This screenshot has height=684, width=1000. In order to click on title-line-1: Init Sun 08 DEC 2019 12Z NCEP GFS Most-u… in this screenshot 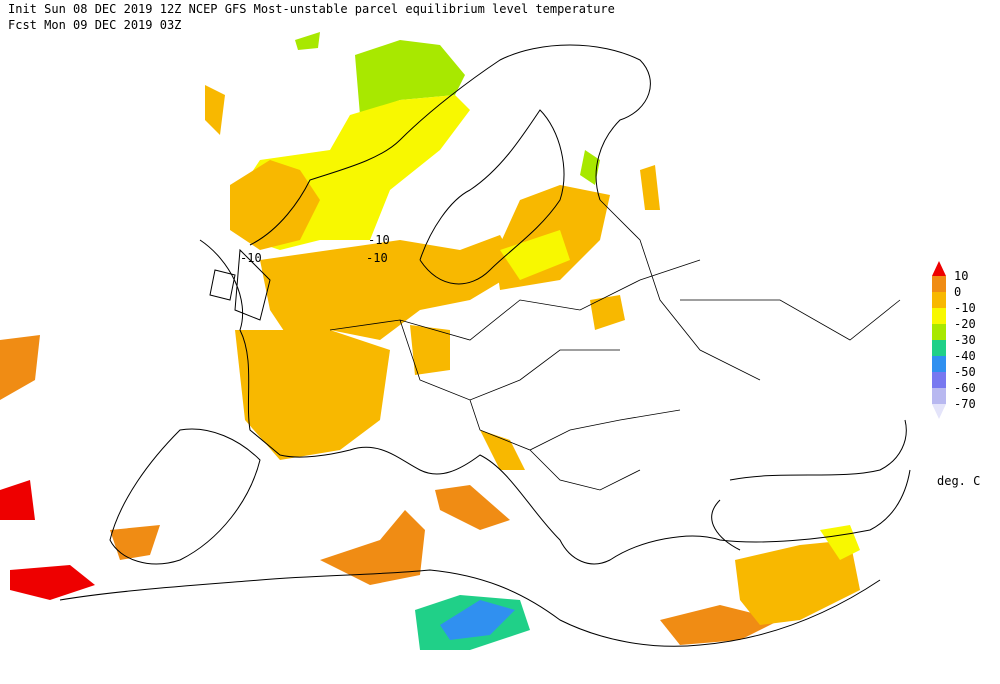, I will do `click(311, 9)`.